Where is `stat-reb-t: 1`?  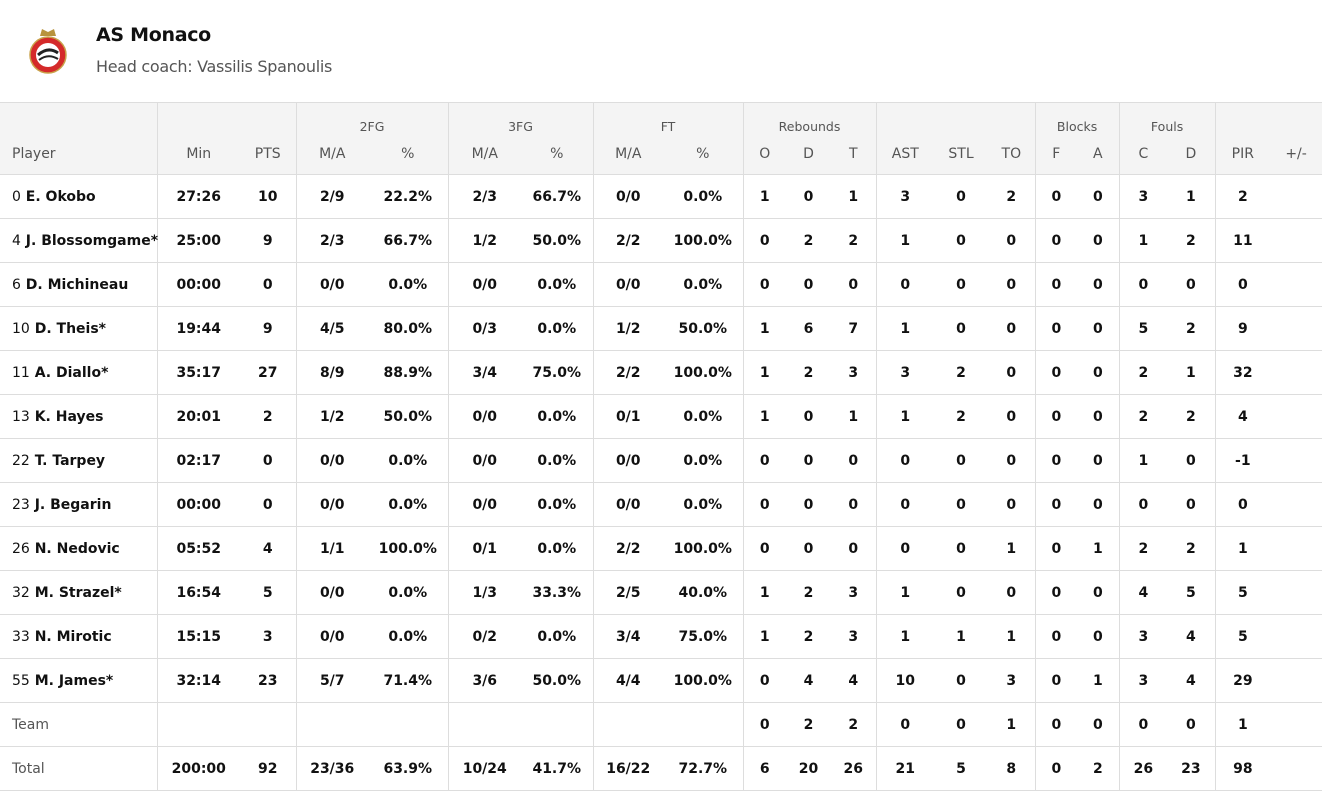
stat-reb-t: 1 is located at coordinates (854, 196).